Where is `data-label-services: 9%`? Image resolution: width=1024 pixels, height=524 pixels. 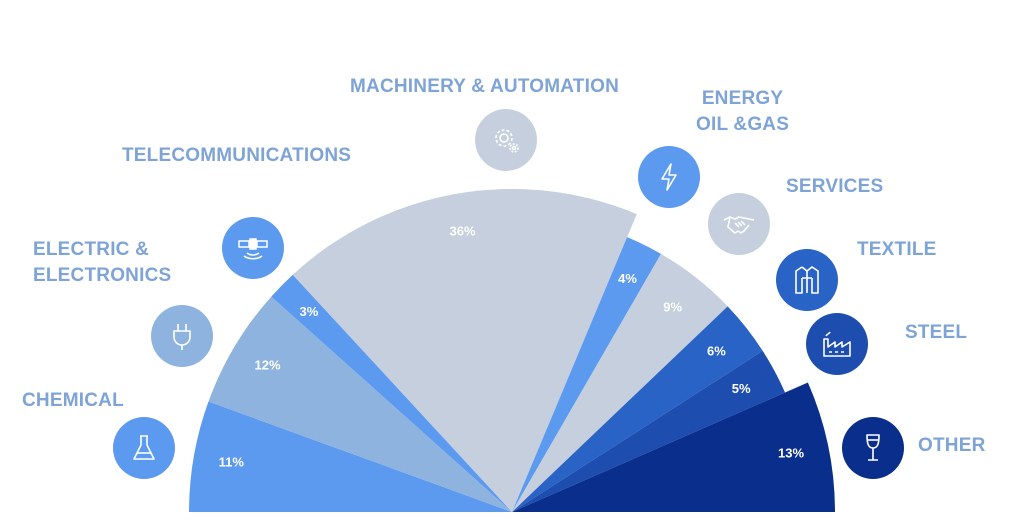 data-label-services: 9% is located at coordinates (672, 307).